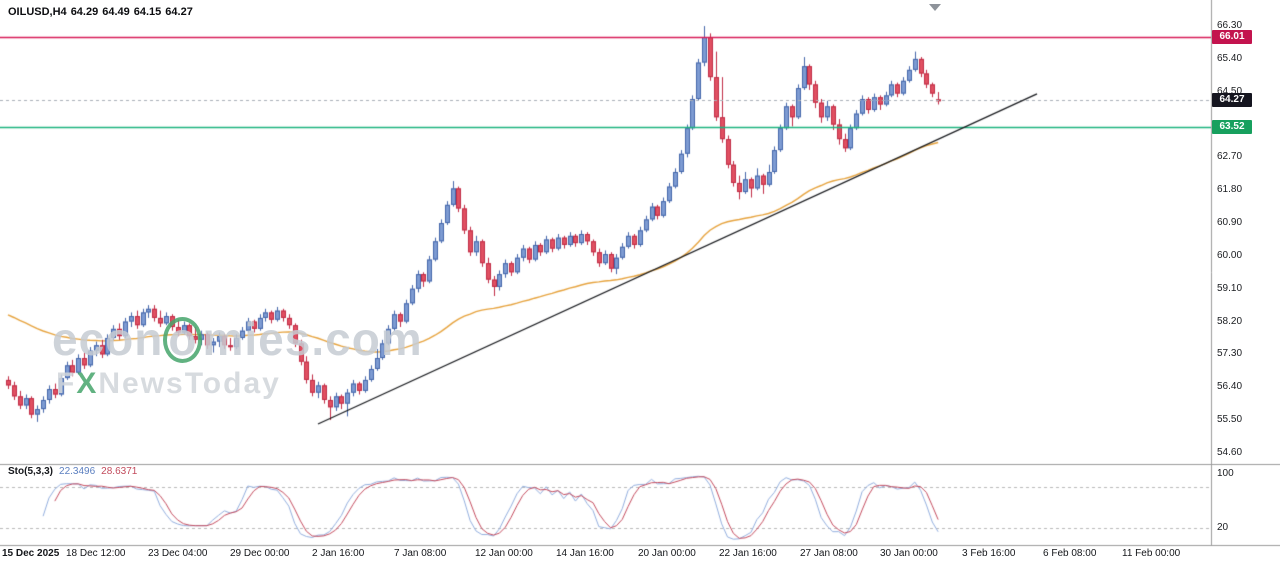 The image size is (1280, 567). Describe the element at coordinates (909, 553) in the screenshot. I see `date-label: 30 Jan 00:00` at that location.